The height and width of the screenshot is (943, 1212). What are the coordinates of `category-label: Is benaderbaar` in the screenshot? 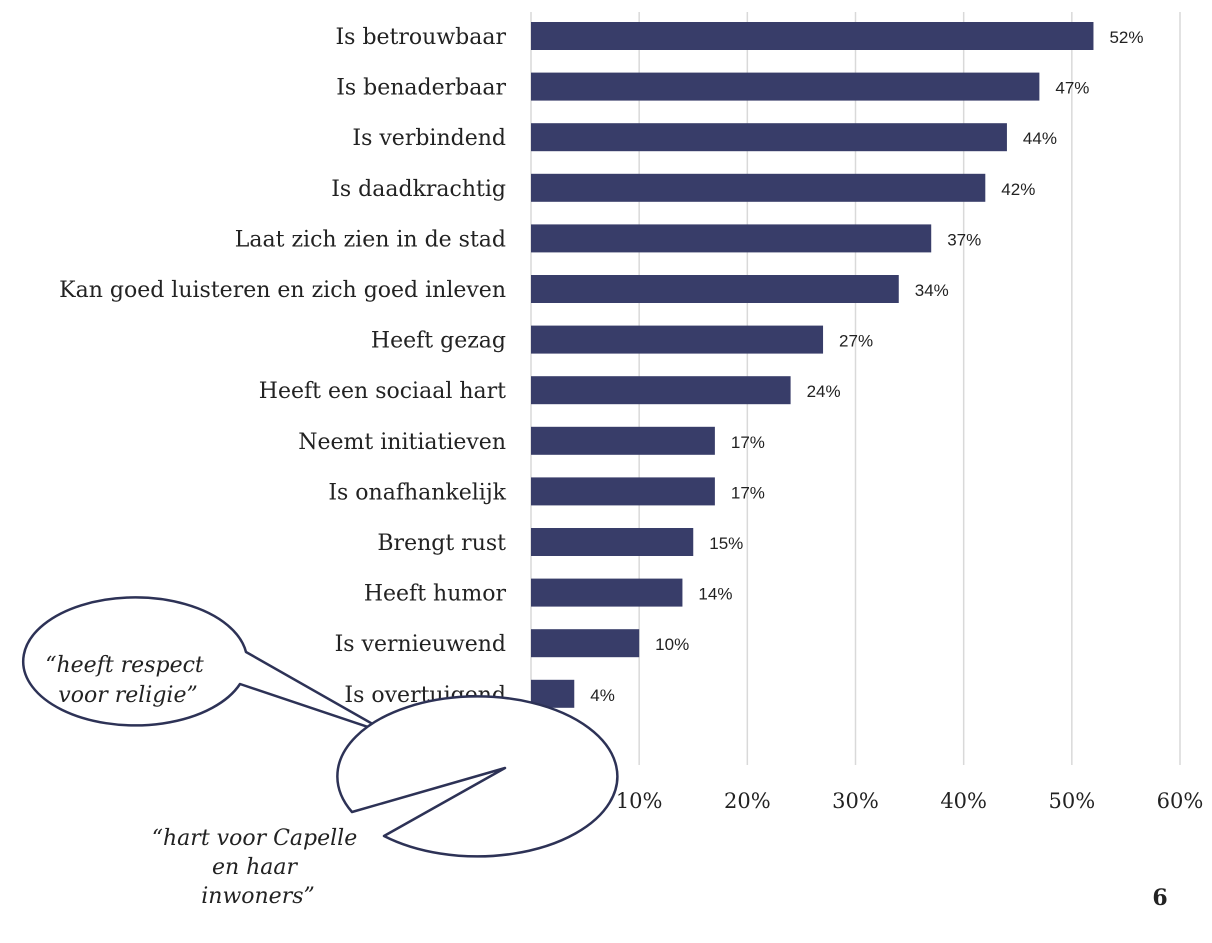 It's located at (421, 88).